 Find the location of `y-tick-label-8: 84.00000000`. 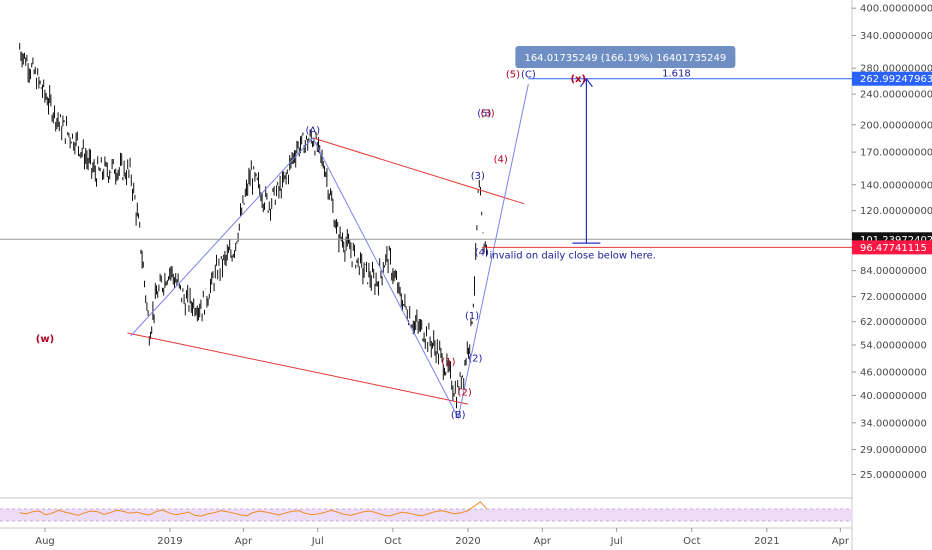

y-tick-label-8: 84.00000000 is located at coordinates (893, 271).